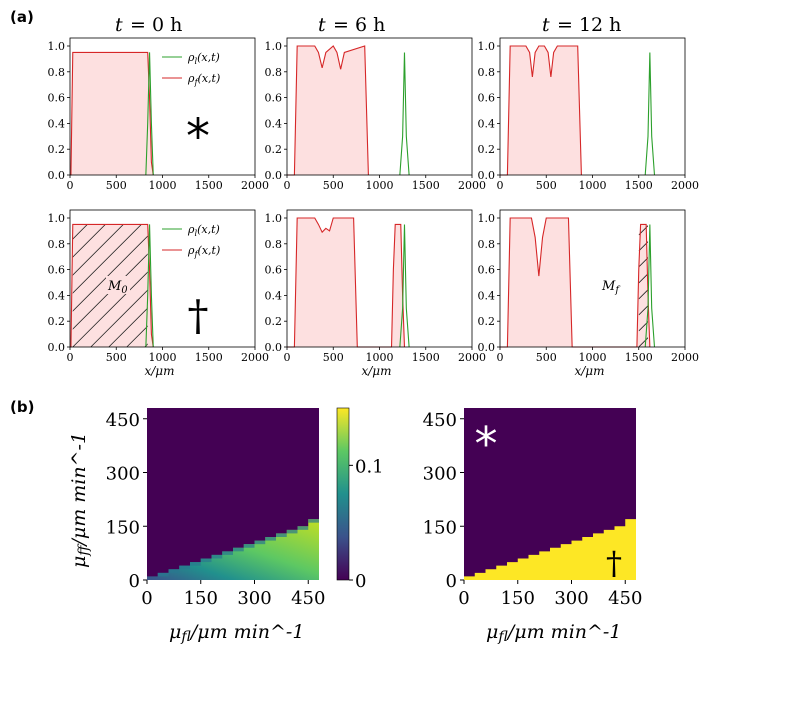 The height and width of the screenshot is (705, 788). I want to click on title-6h: t = 6 h, so click(351, 25).